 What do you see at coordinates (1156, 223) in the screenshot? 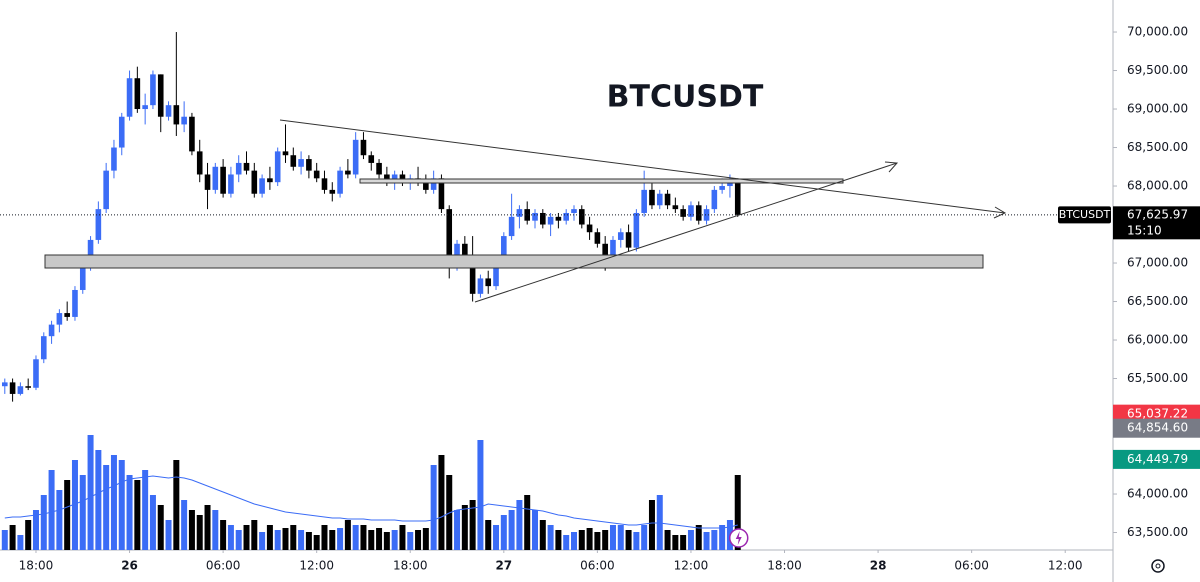
I see `last-price-box` at bounding box center [1156, 223].